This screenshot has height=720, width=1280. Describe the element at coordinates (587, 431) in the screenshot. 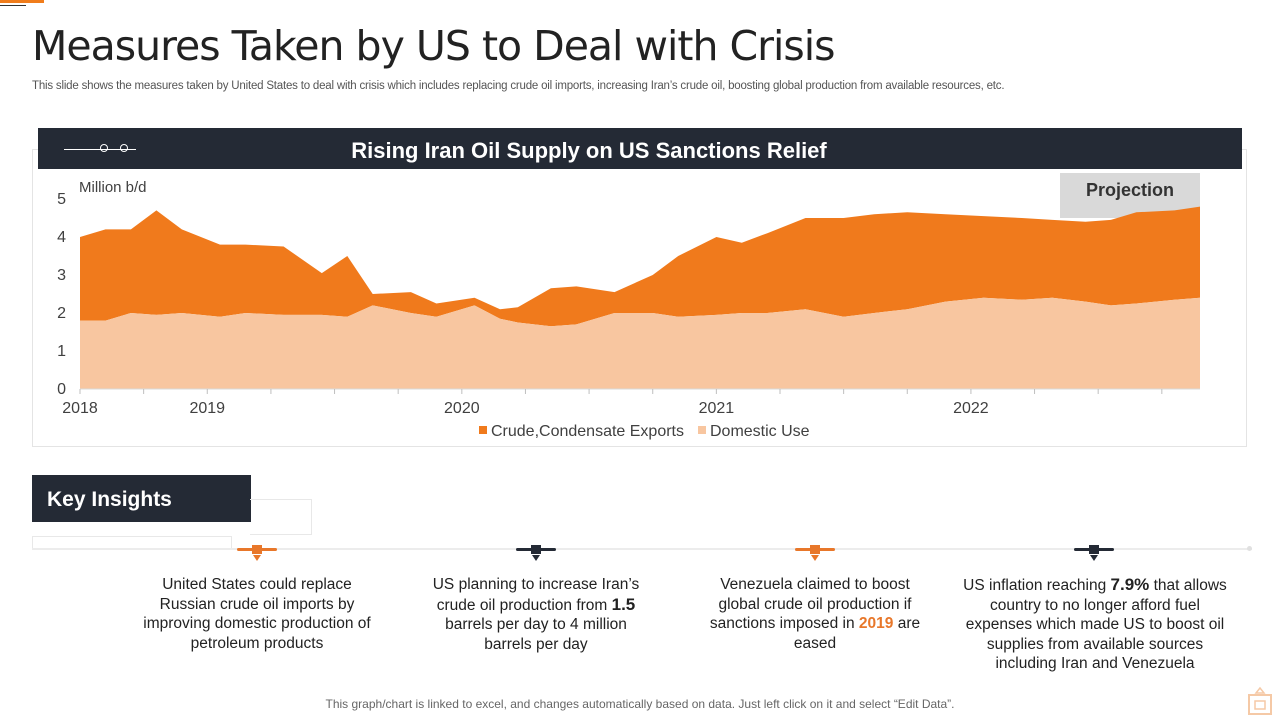

I see `legend-label-exports: Crude,Condensate Exports` at that location.